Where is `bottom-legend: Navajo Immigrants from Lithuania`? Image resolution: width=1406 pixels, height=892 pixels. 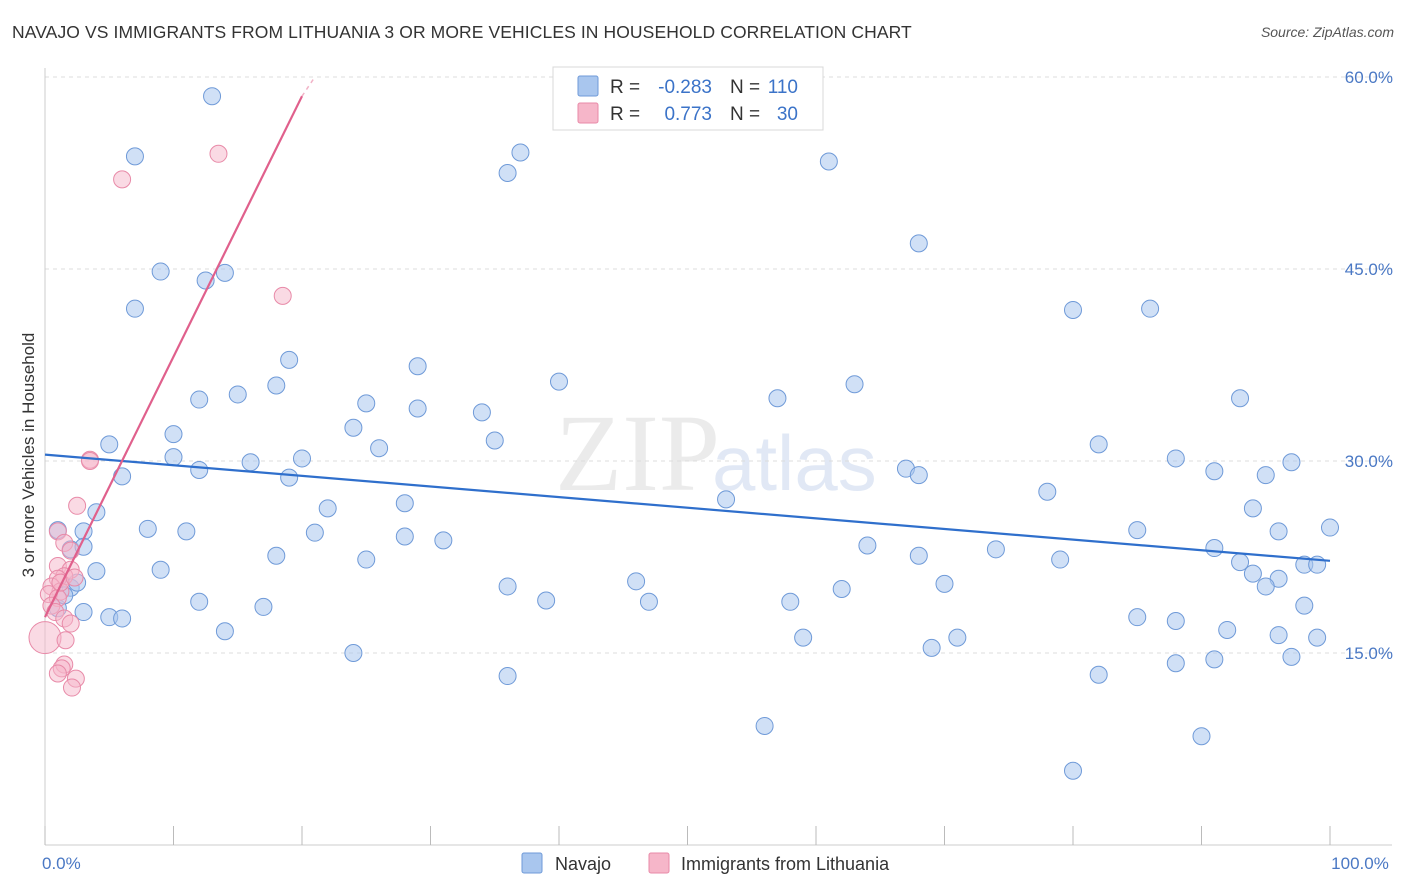
bottom-legend: Navajo Immigrants from Lithuania is located at coordinates (705, 863).